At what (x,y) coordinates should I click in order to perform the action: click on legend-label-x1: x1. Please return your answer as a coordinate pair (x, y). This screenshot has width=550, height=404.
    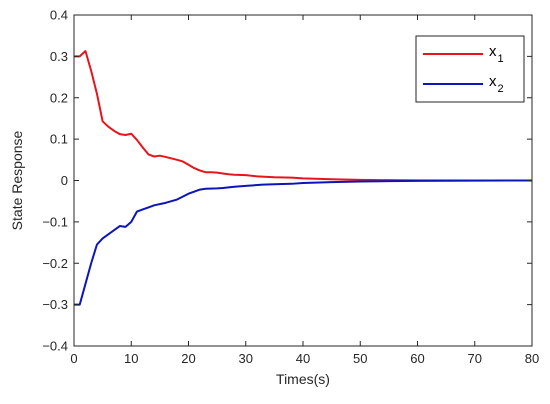
    Looking at the image, I should click on (496, 54).